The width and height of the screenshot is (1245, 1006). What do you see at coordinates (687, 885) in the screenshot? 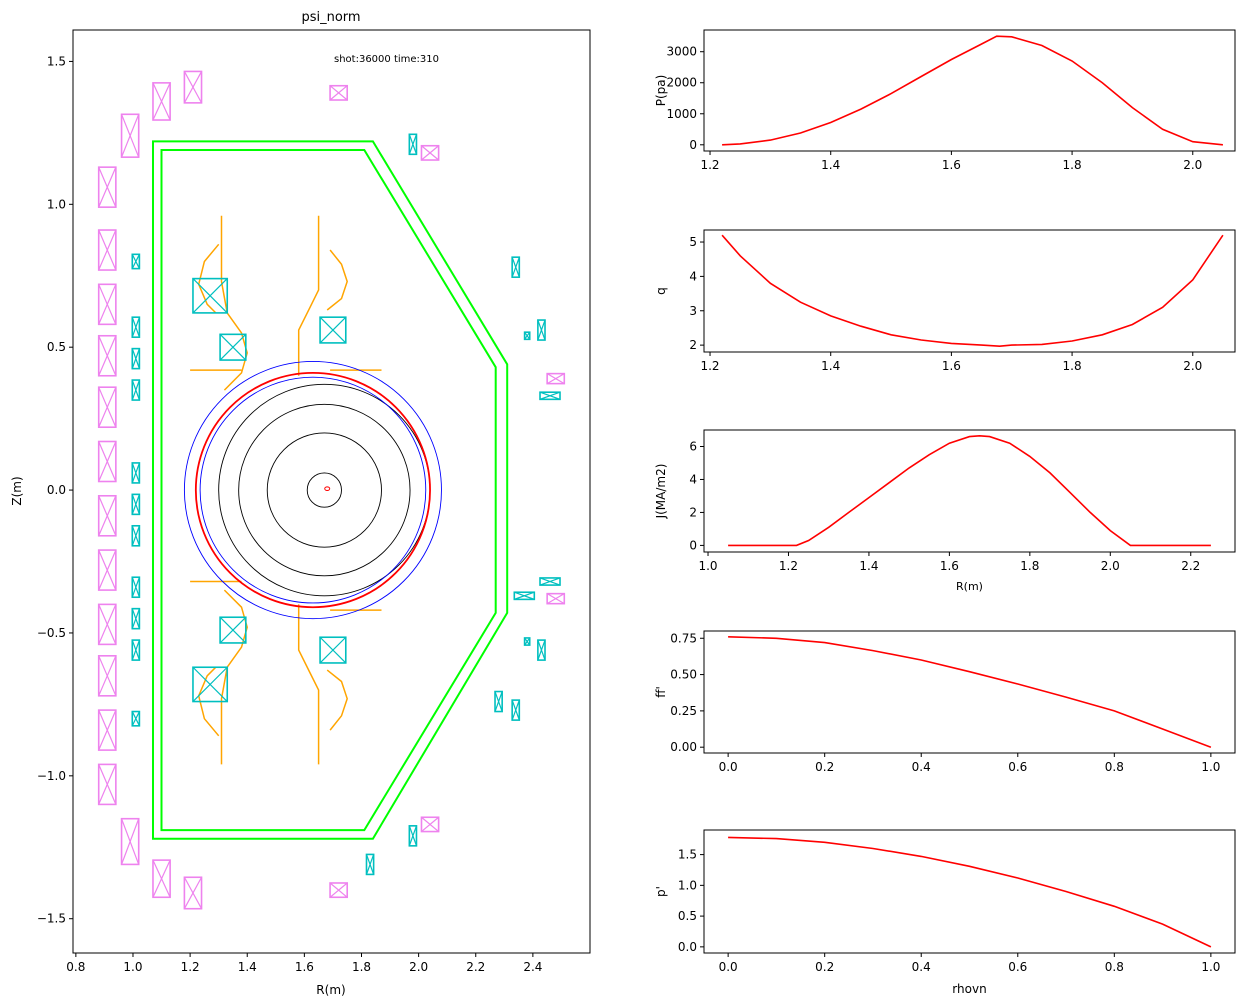
I see `y-tick-label: 1.0` at bounding box center [687, 885].